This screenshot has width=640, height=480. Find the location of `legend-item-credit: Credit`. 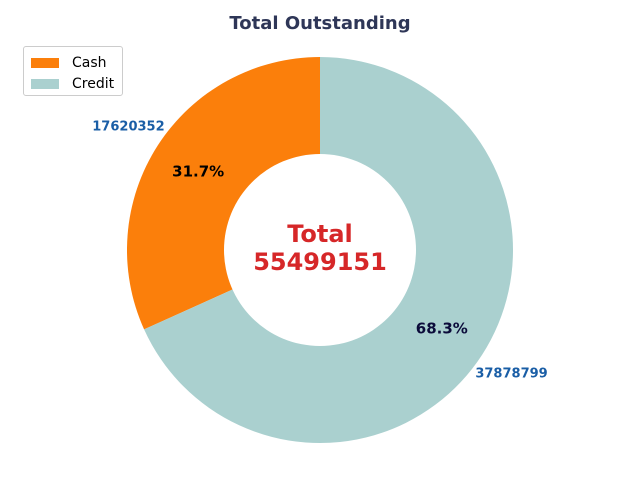

legend-item-credit: Credit is located at coordinates (76, 83).